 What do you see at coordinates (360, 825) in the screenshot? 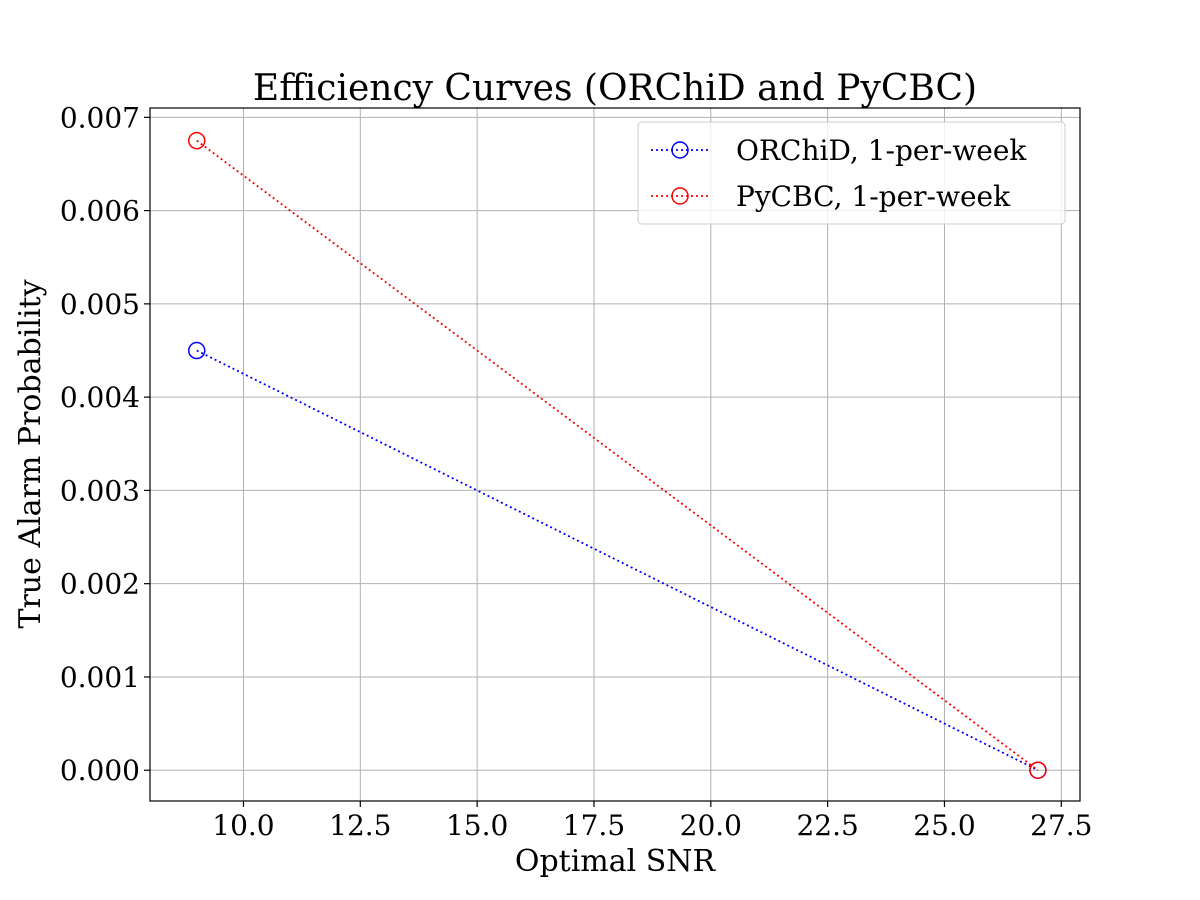
I see `x-tick-label: 12.5` at bounding box center [360, 825].